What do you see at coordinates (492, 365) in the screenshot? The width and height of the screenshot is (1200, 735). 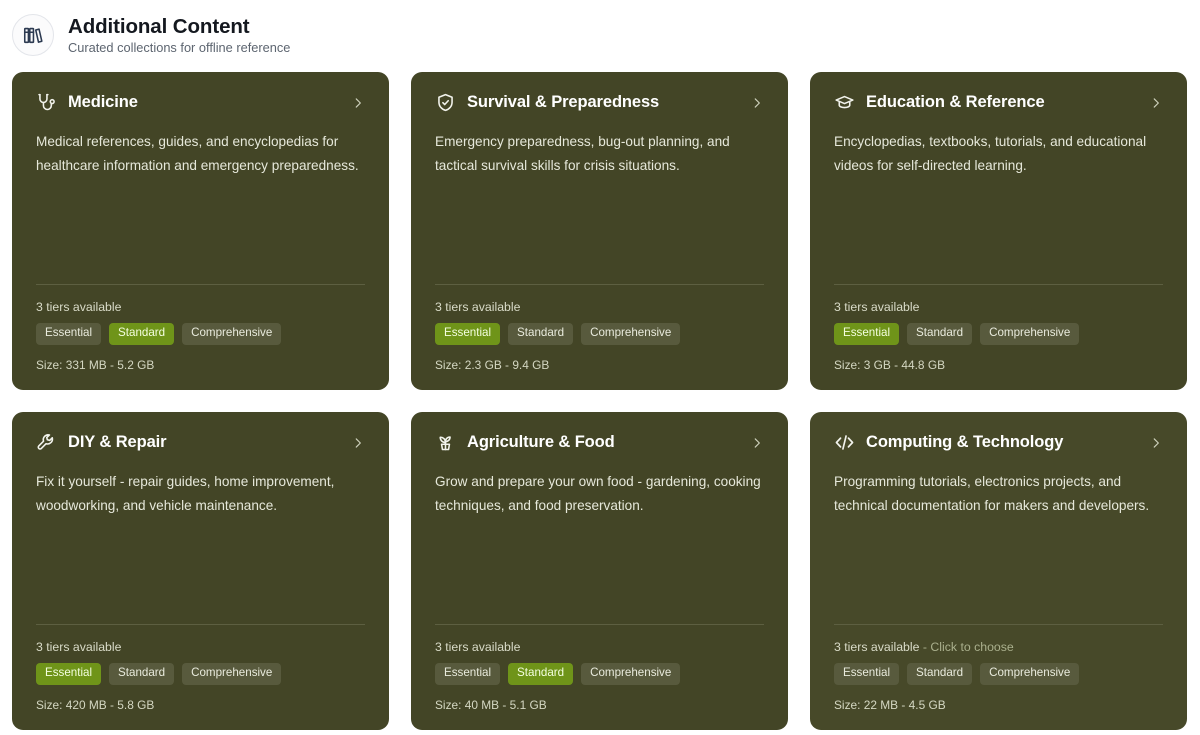 I see `card-size-text: Size: 2.3 GB - 9.4 GB` at bounding box center [492, 365].